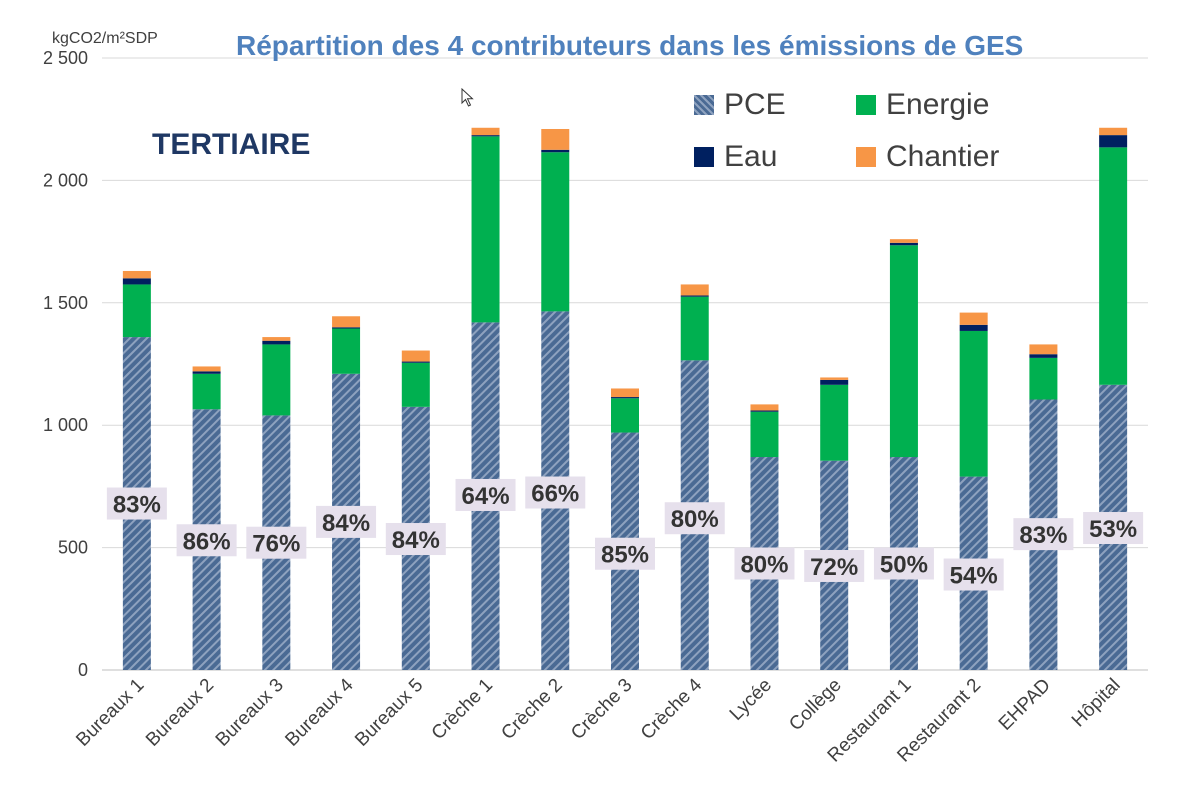 This screenshot has height=797, width=1200. Describe the element at coordinates (180, 713) in the screenshot. I see `x-tick-label: Bureaux 2` at that location.